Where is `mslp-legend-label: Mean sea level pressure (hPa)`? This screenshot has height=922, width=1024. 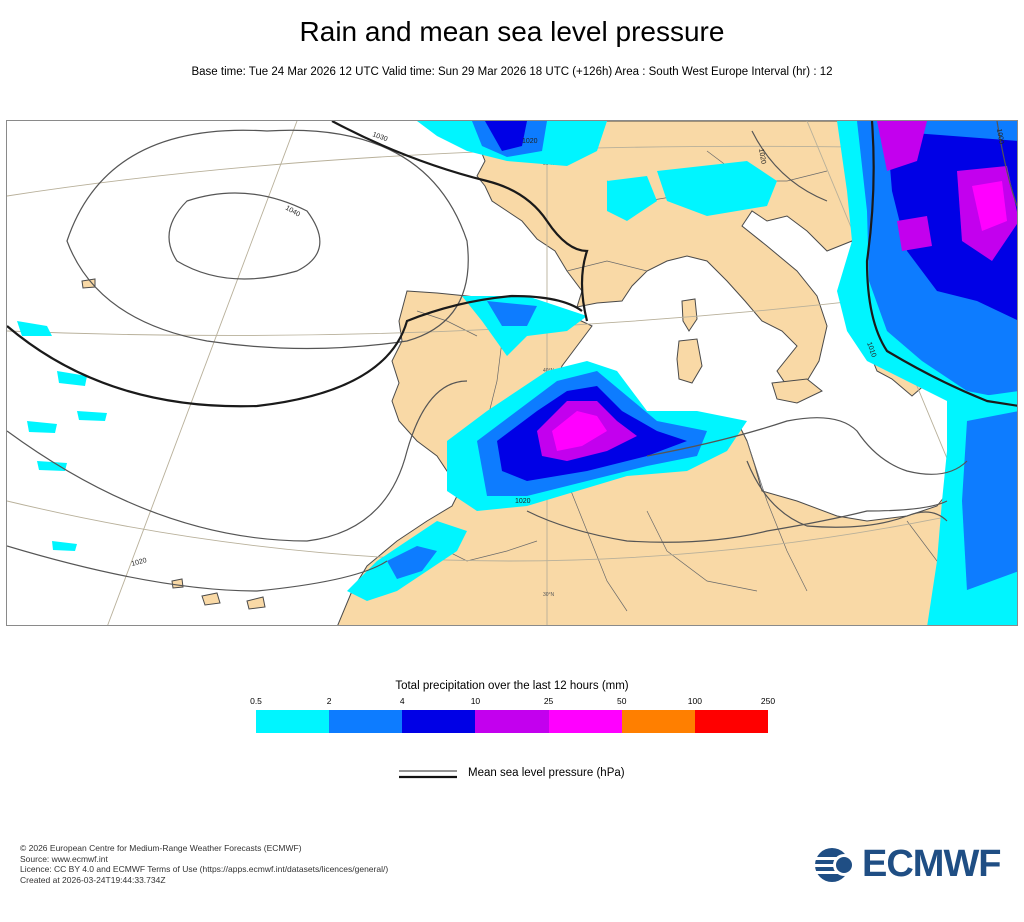 mslp-legend-label: Mean sea level pressure (hPa) is located at coordinates (546, 773).